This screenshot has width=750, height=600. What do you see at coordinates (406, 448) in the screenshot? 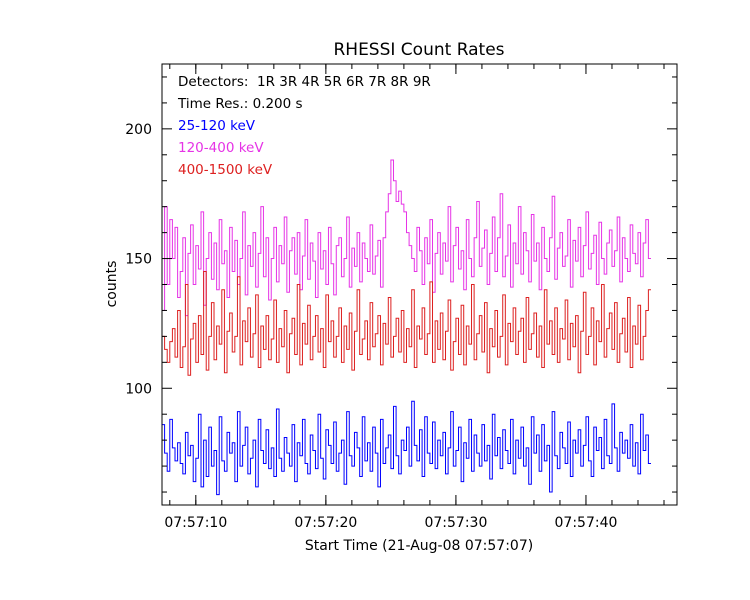
I see `series-line-25-120-kev` at bounding box center [406, 448].